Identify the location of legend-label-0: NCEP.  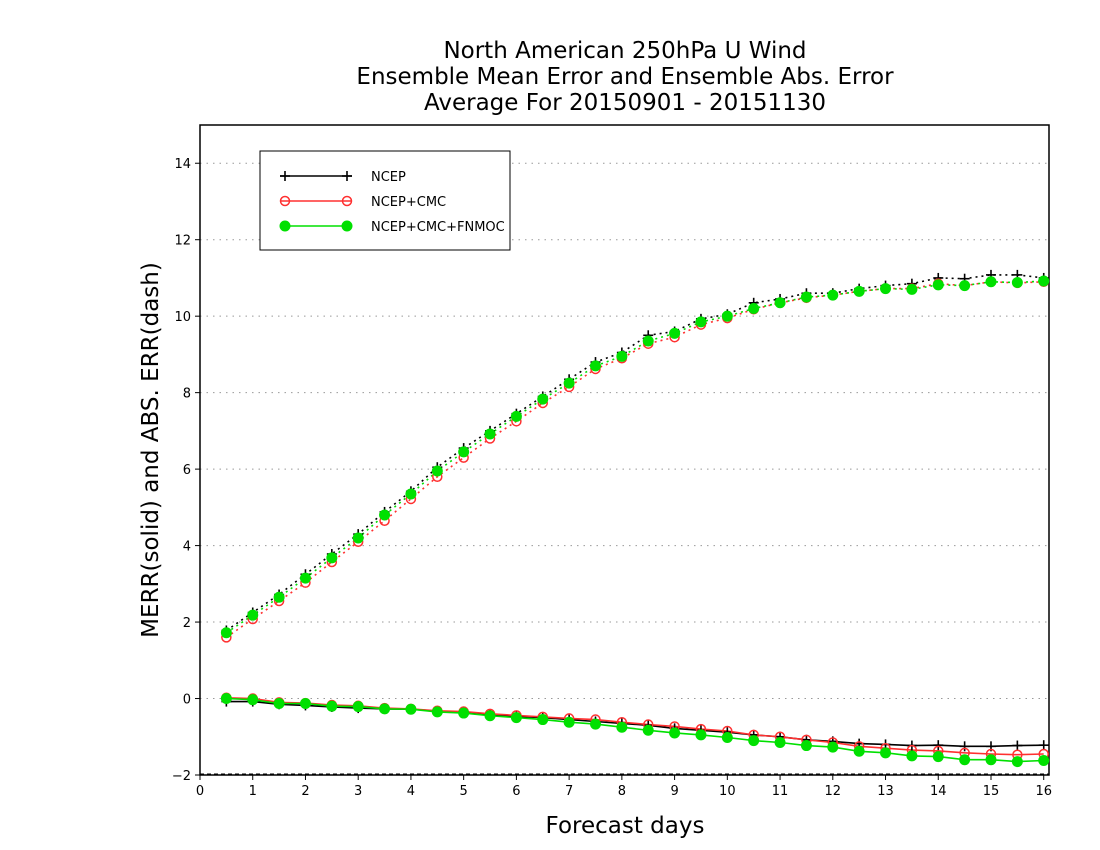
(388, 177).